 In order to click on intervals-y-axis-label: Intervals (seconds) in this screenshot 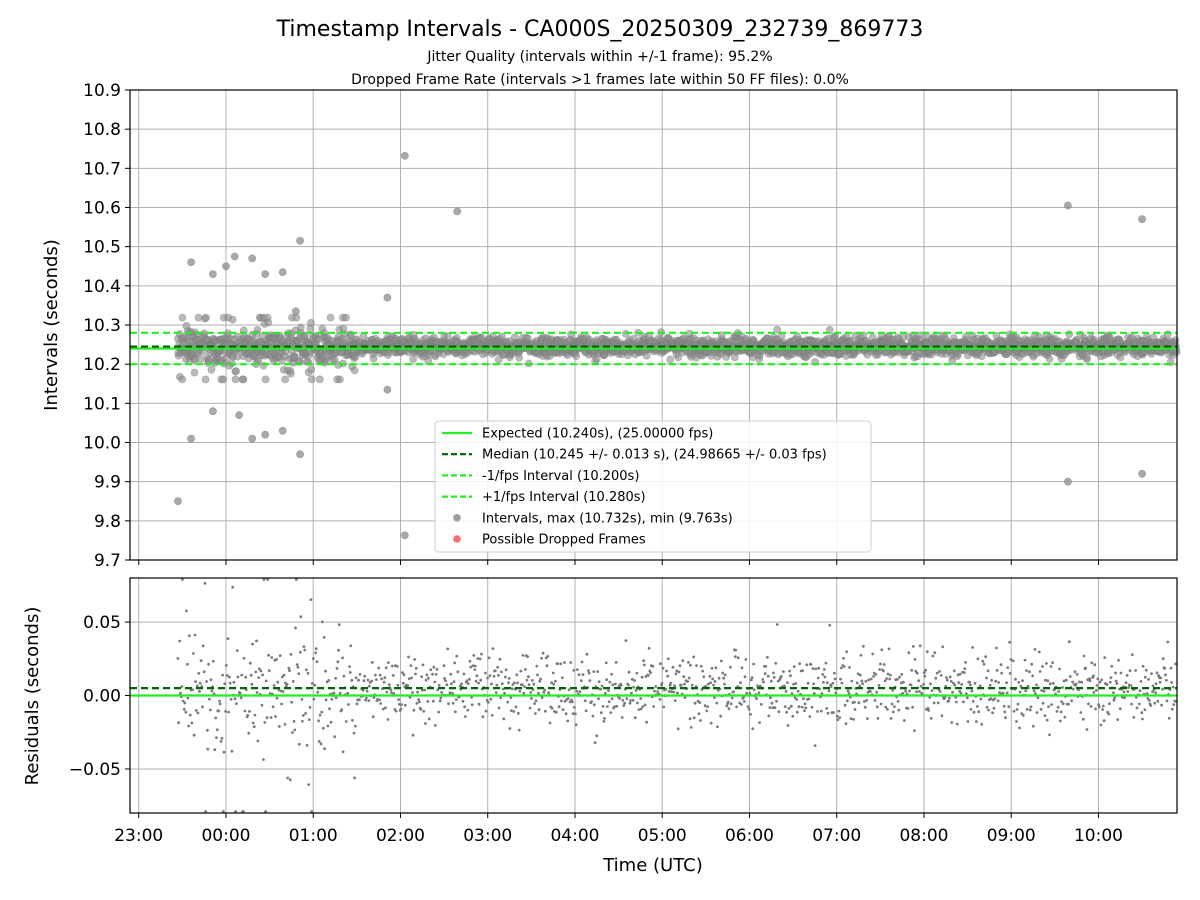, I will do `click(51, 325)`.